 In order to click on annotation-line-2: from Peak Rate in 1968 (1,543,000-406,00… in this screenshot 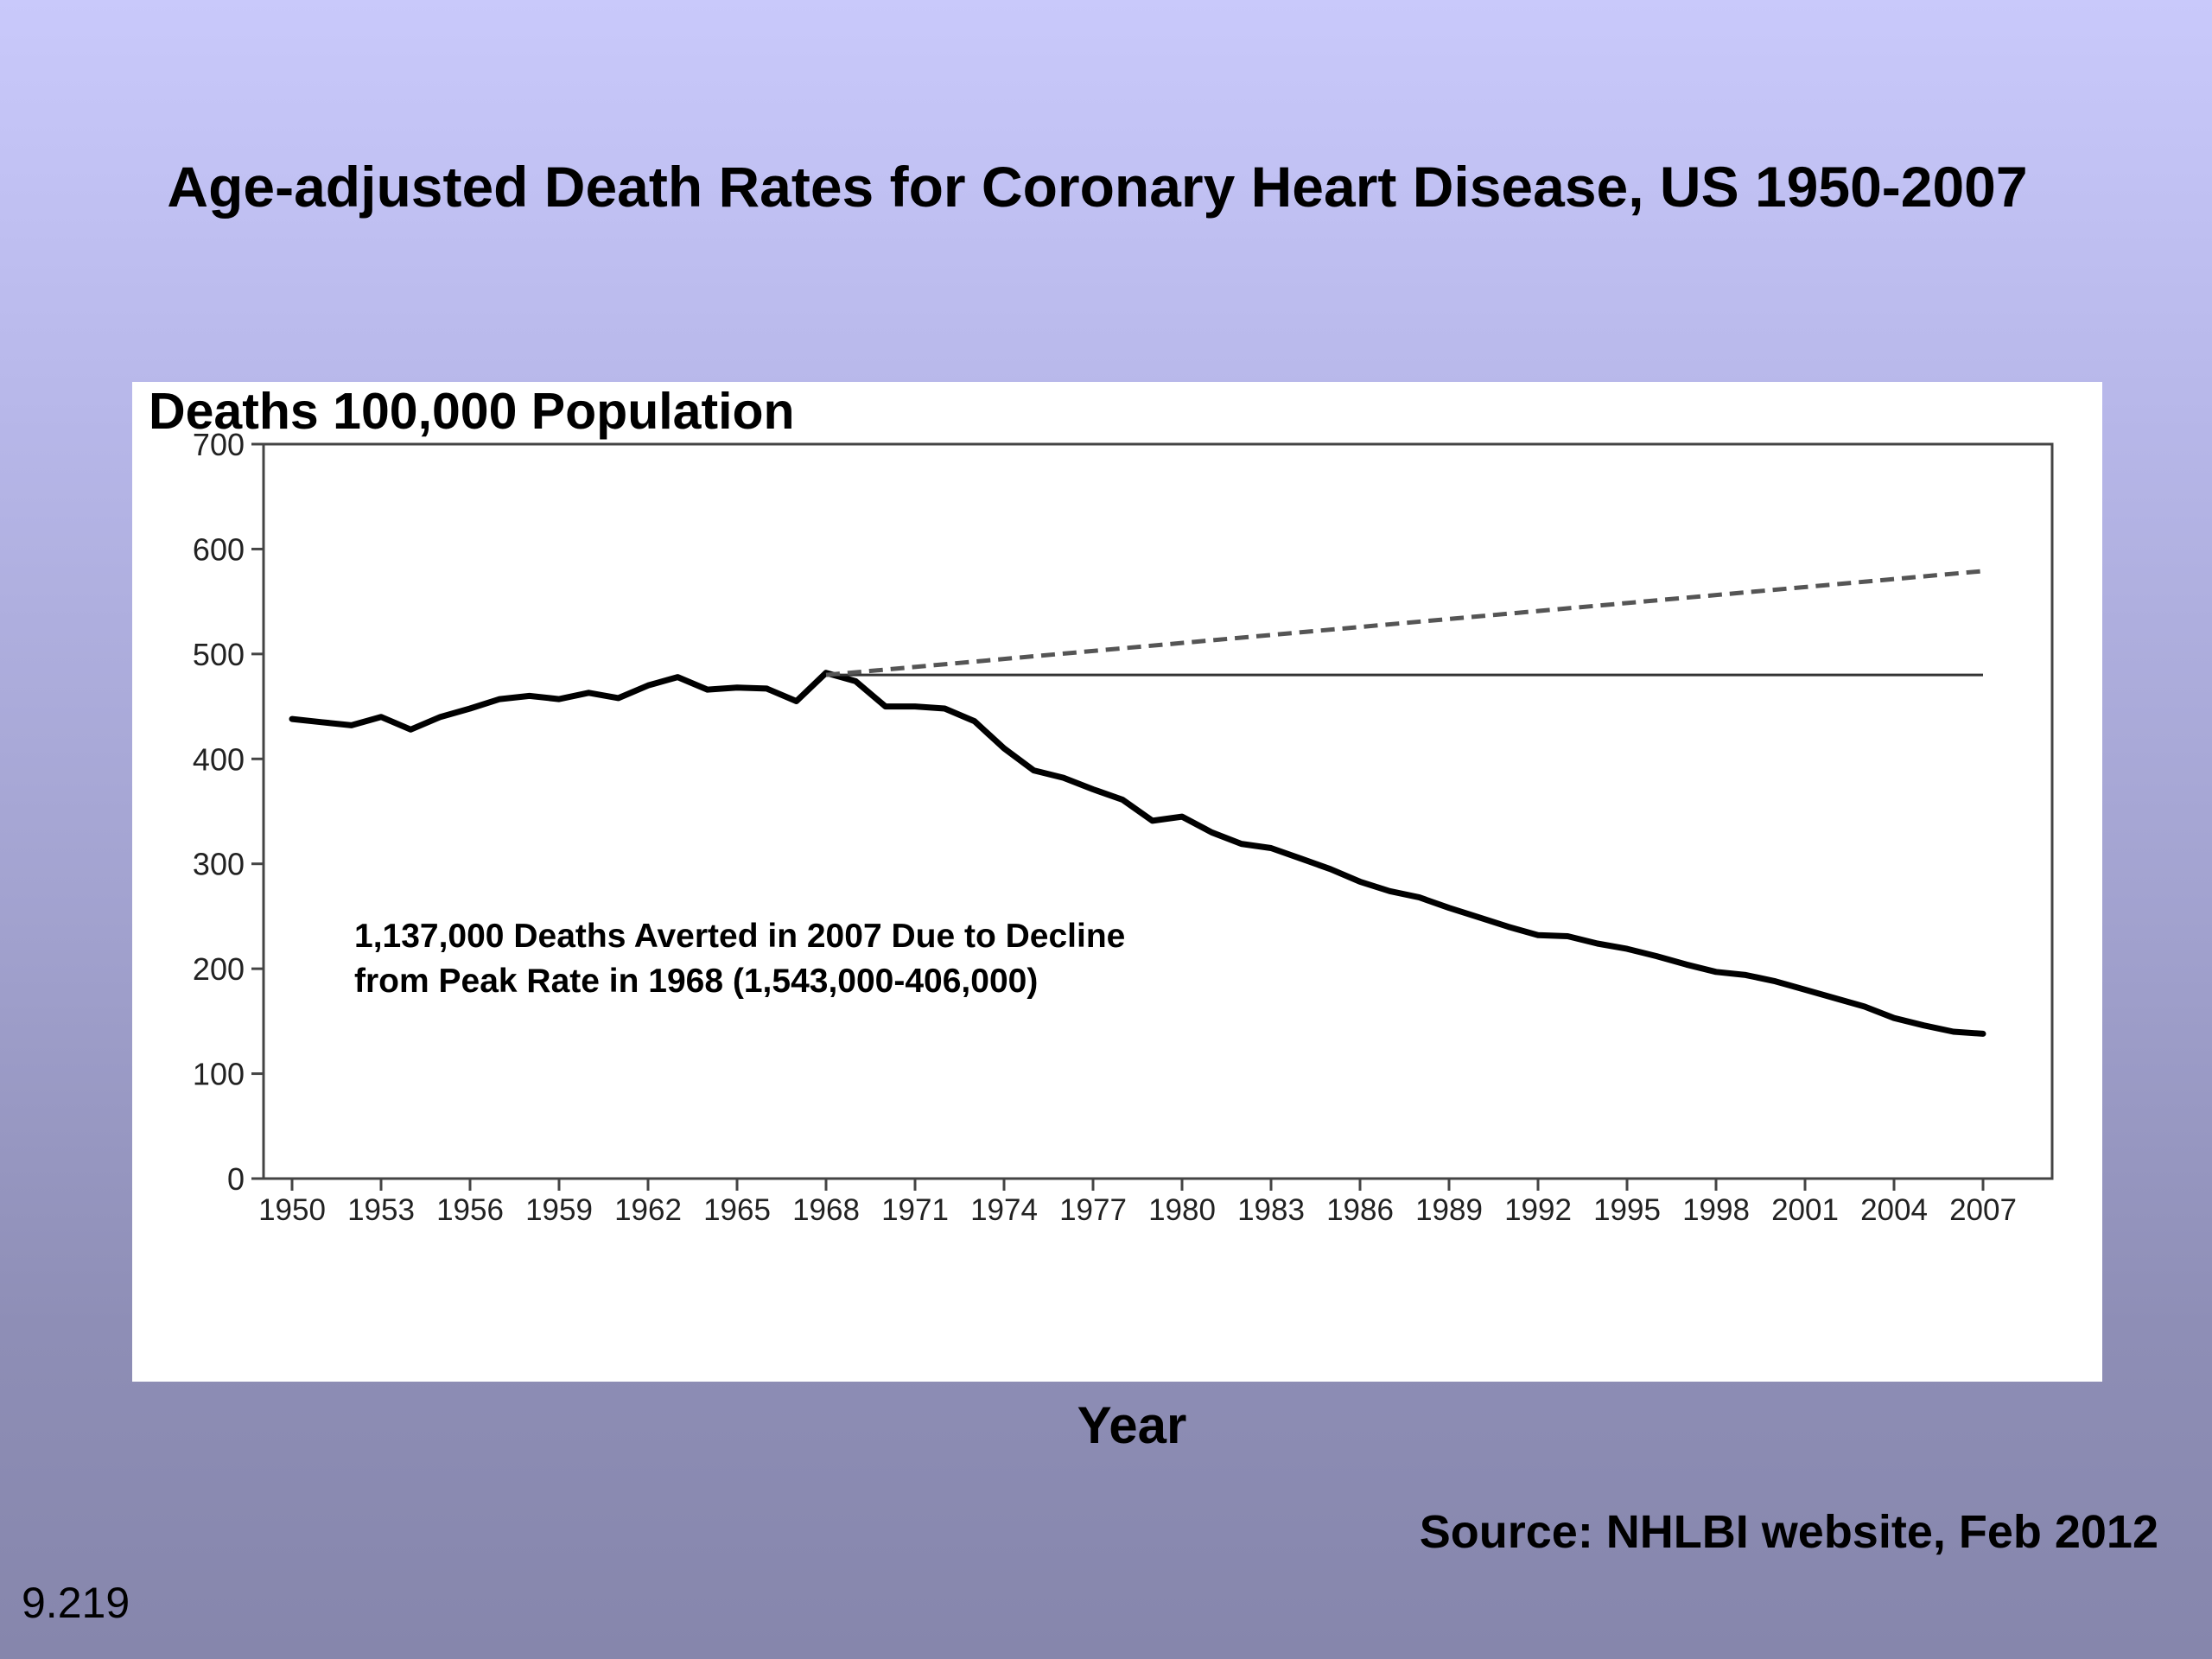, I will do `click(696, 982)`.